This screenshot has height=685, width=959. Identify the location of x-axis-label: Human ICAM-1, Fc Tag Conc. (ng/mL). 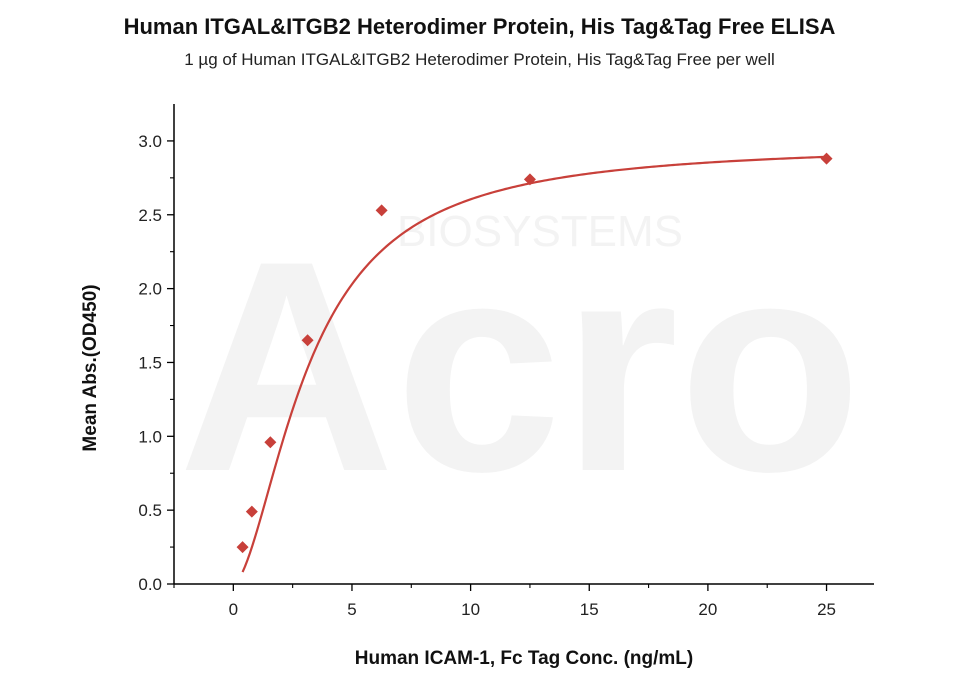
(524, 658).